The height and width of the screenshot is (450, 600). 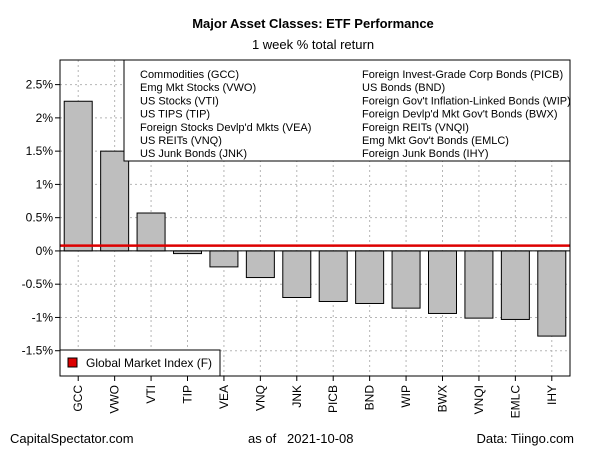 I want to click on global-index-legend-label: Global Market Index (F), so click(x=149, y=363).